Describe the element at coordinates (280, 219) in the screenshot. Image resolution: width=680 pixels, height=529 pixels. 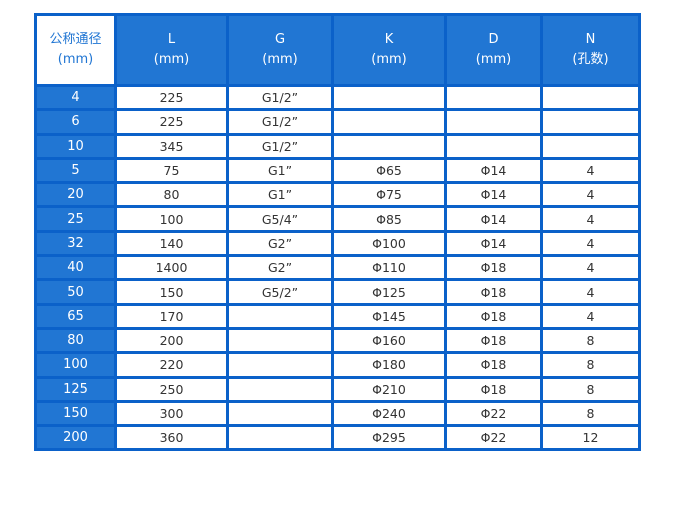
I see `table-cell: G5/4”` at that location.